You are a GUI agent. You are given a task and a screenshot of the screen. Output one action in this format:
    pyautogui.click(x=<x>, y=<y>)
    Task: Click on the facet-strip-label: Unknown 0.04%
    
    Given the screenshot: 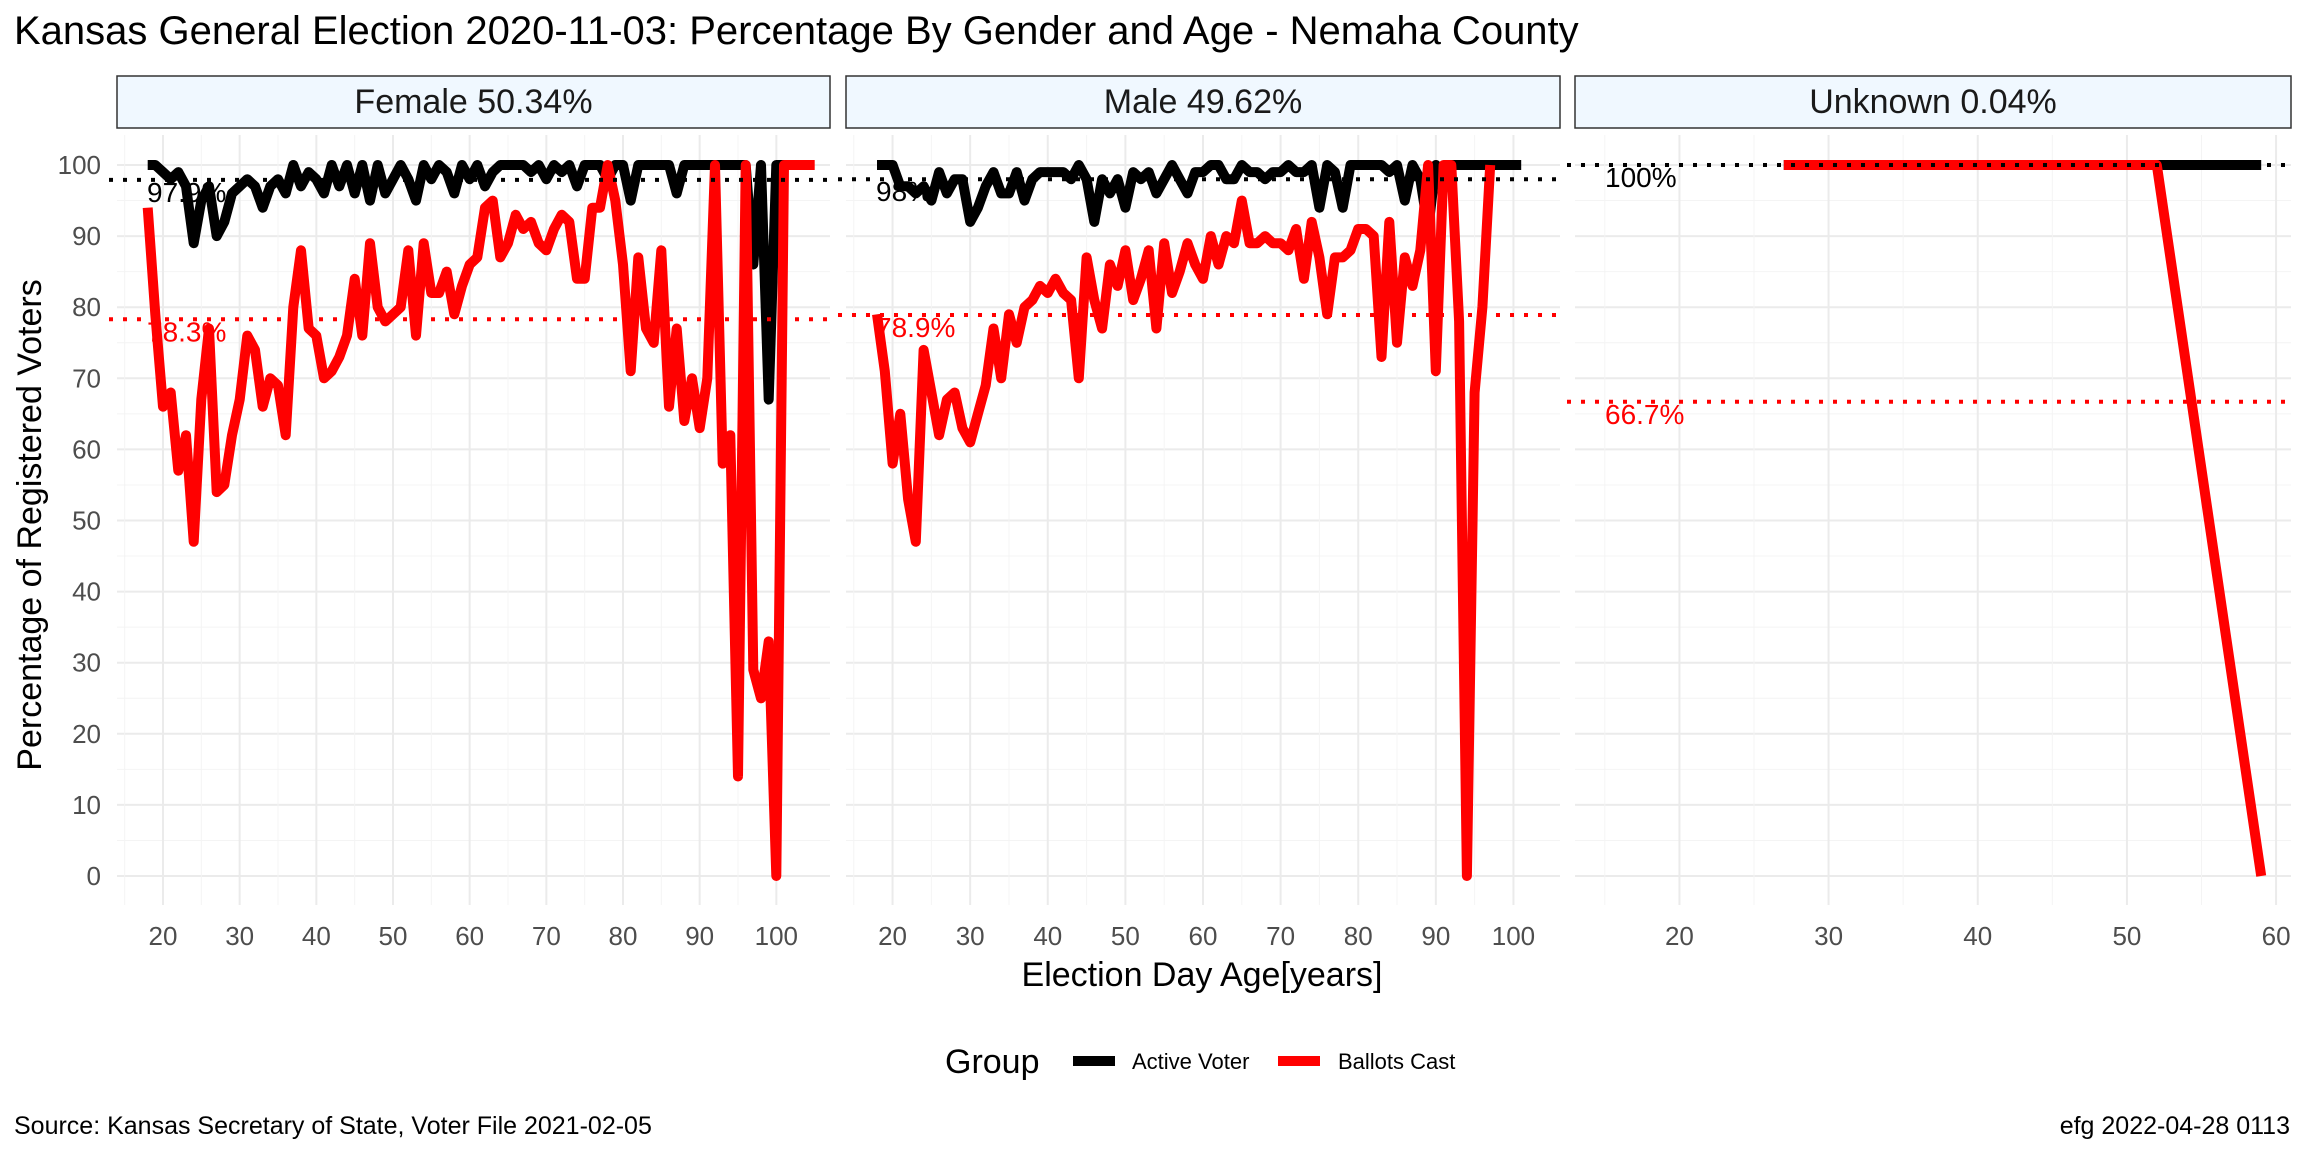 What is the action you would take?
    pyautogui.click(x=1933, y=102)
    